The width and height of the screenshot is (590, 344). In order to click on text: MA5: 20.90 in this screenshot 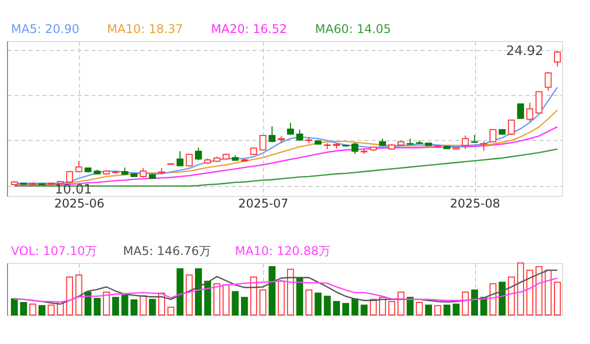, I will do `click(45, 29)`.